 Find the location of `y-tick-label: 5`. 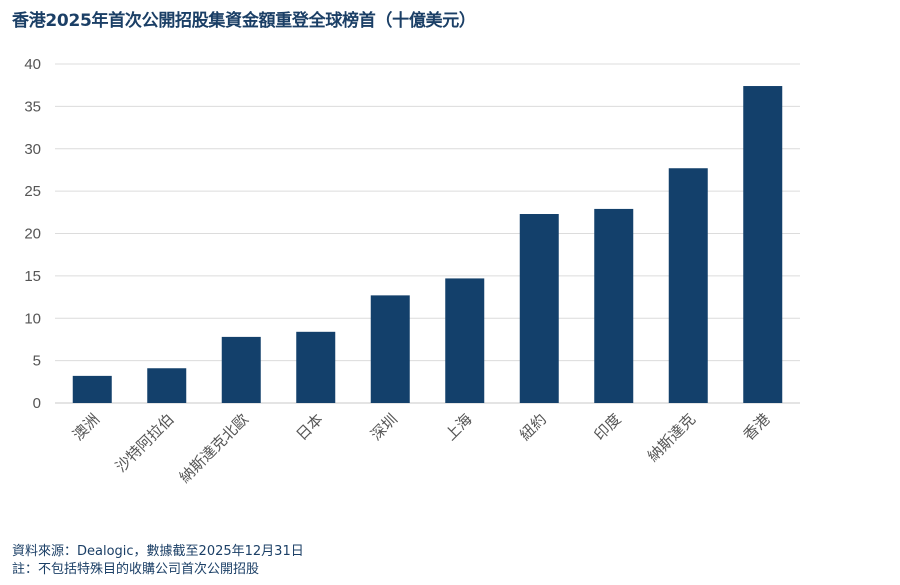

y-tick-label: 5 is located at coordinates (37, 361).